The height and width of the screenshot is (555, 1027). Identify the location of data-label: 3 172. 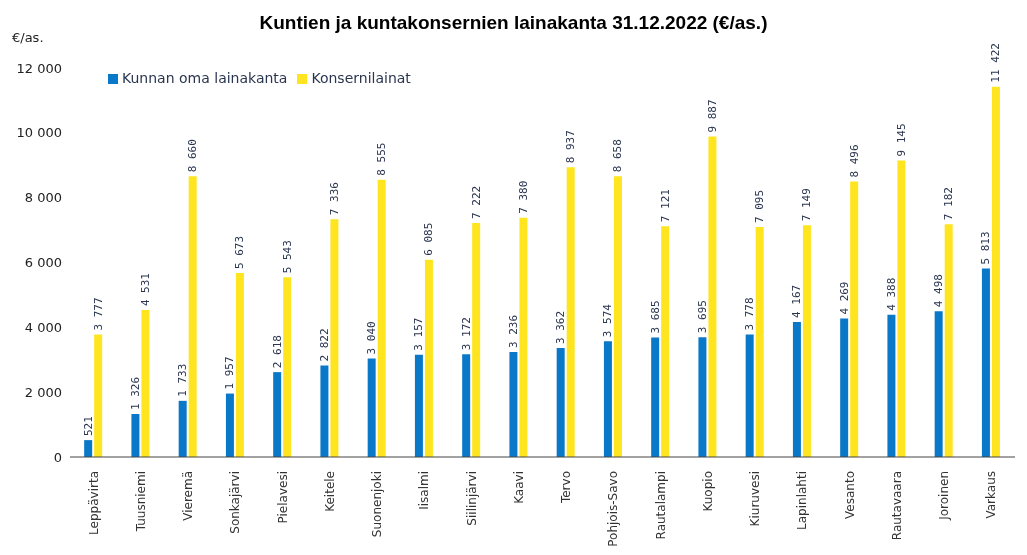
(466, 334).